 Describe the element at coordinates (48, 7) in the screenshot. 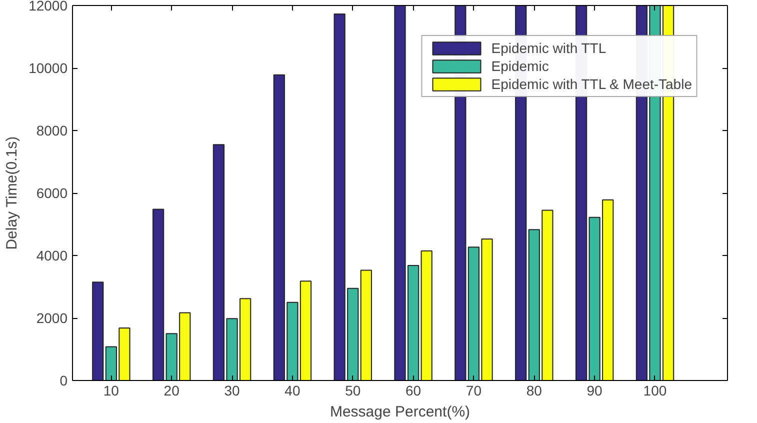

I see `y-tick-label: 12000` at that location.